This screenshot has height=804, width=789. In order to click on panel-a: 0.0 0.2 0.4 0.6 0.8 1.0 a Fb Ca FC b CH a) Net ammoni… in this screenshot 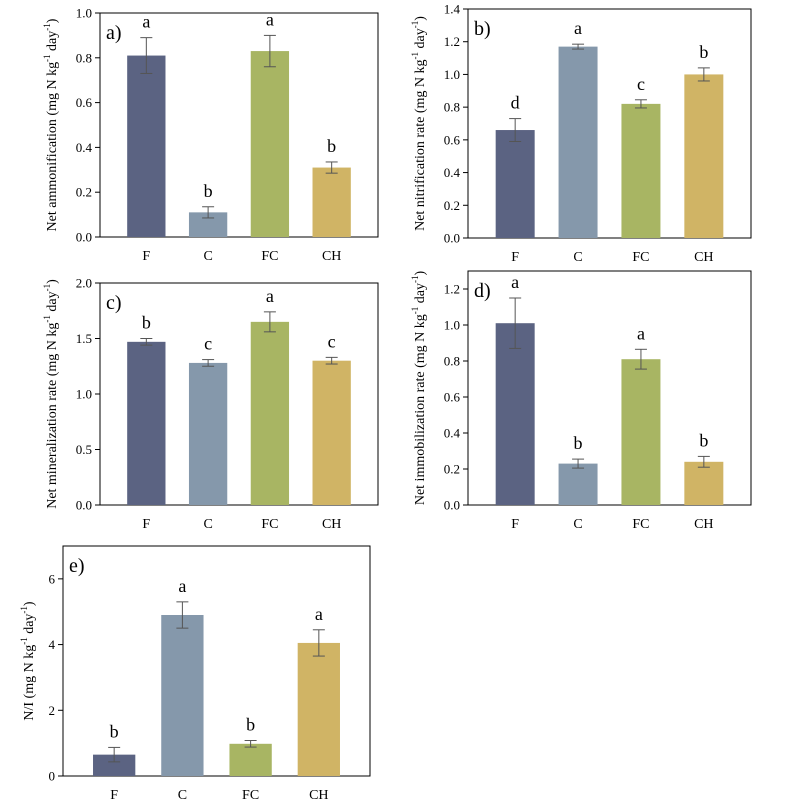, I will do `click(210, 135)`.